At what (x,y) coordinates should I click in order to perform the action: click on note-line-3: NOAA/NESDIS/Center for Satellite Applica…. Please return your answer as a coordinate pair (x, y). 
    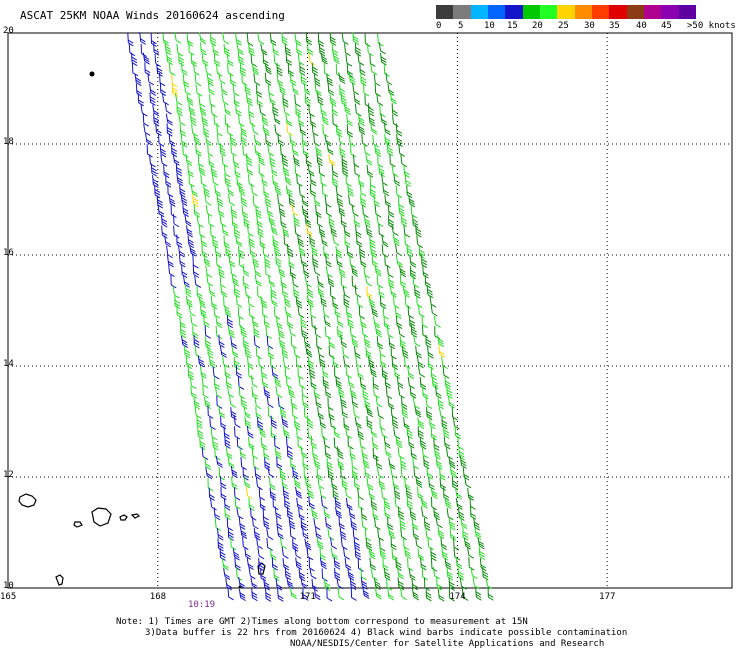
    Looking at the image, I should click on (447, 644).